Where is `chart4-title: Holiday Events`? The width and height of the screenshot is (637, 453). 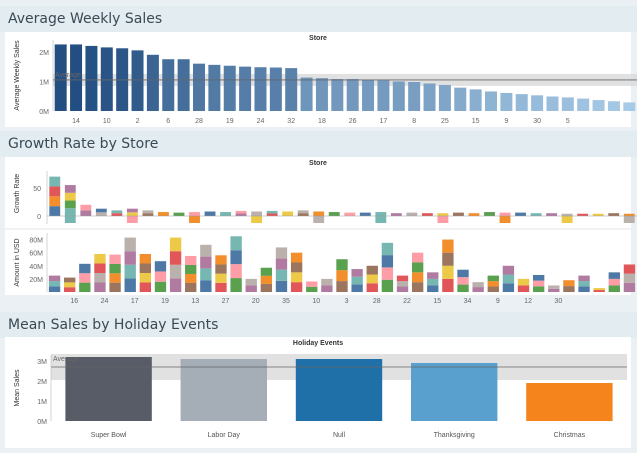
chart4-title: Holiday Events is located at coordinates (318, 343).